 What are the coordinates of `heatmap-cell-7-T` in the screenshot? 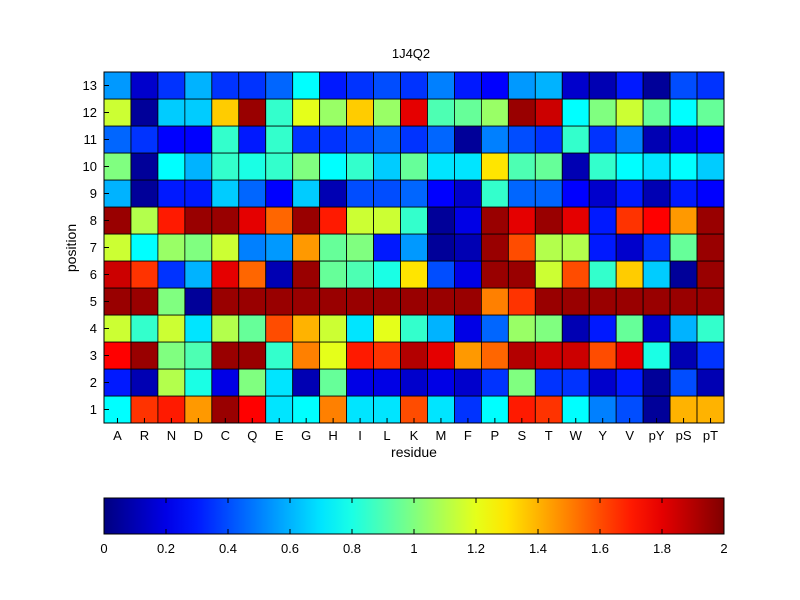 It's located at (548, 247).